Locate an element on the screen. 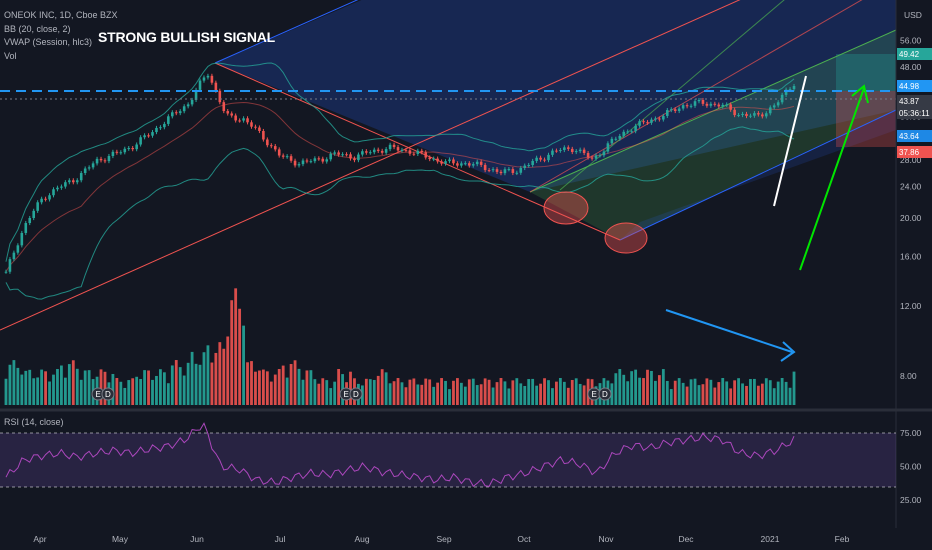 This screenshot has height=550, width=932. vol-legend: Vol is located at coordinates (10, 56).